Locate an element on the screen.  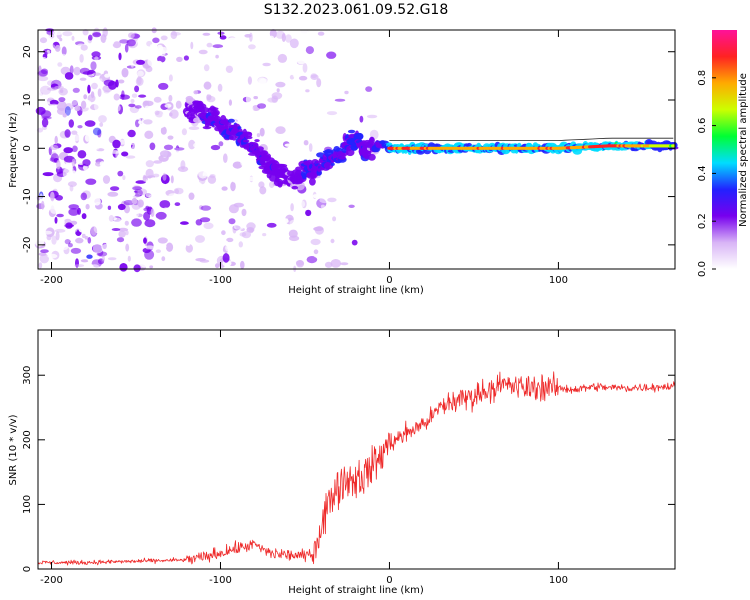
colorbar-tick-label: 0.4 is located at coordinates (702, 173).